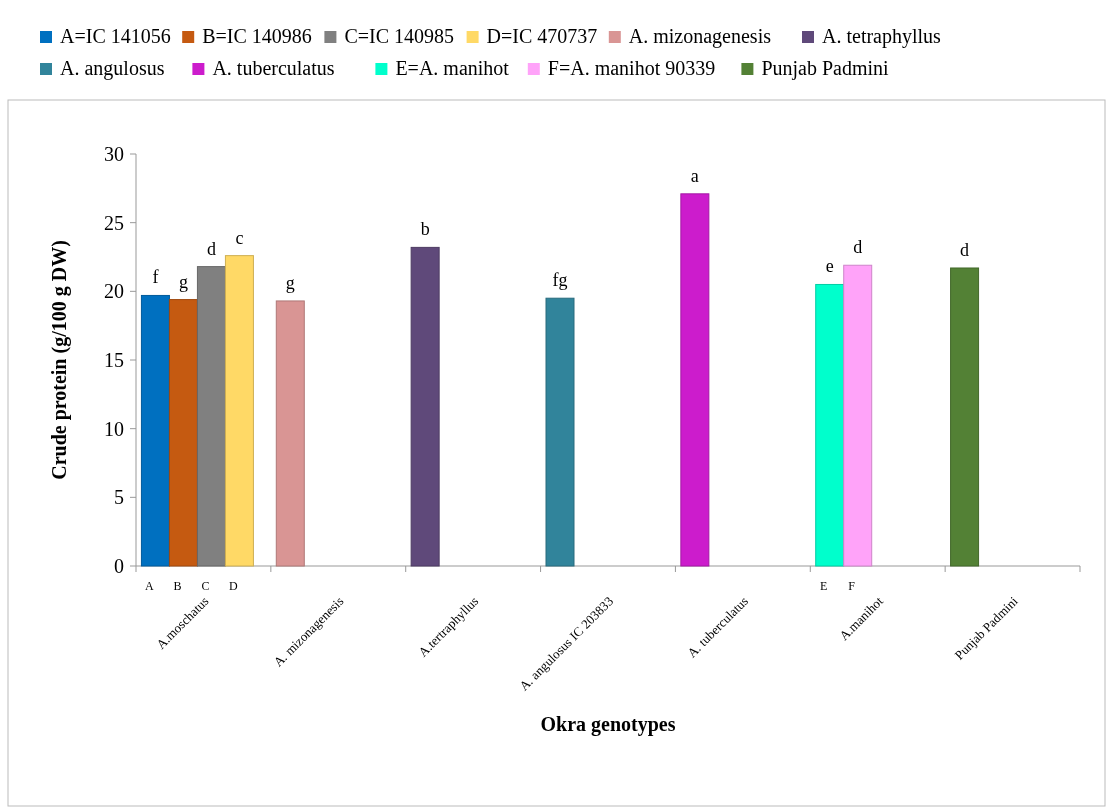  I want to click on legend-label: E=A. manihot, so click(452, 68).